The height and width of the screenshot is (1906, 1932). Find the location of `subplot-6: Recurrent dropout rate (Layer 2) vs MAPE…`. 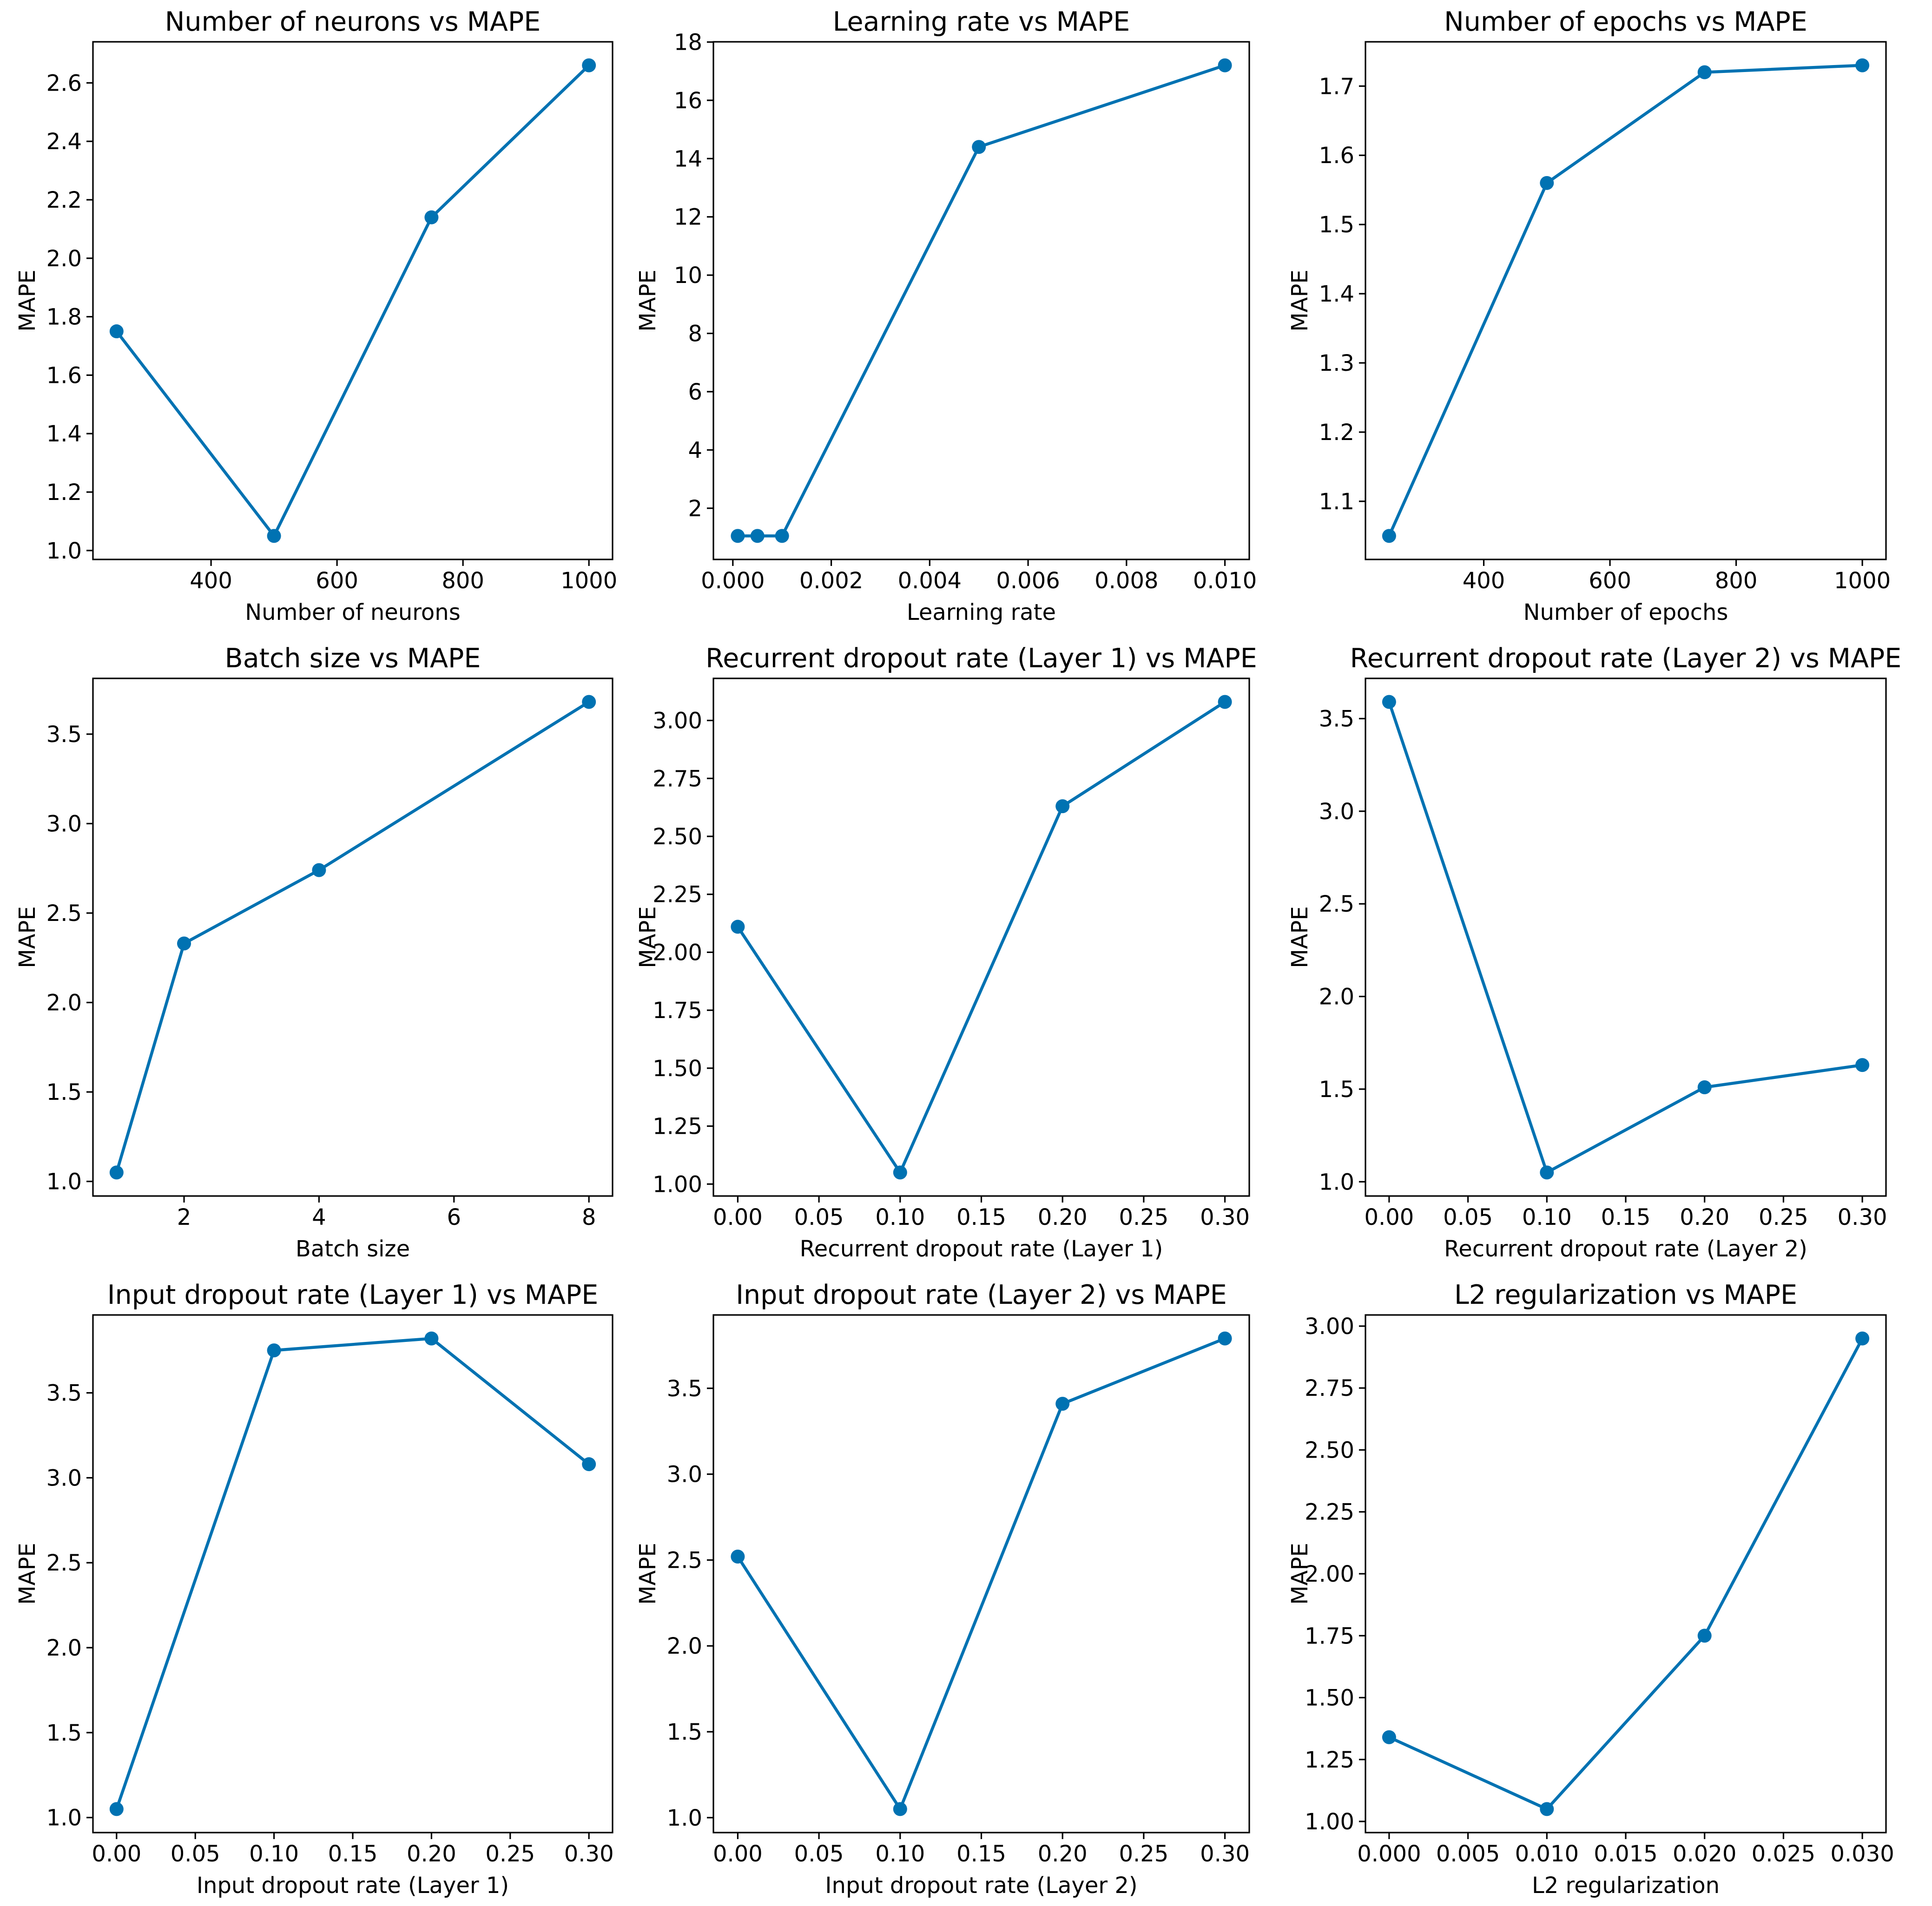

subplot-6: Recurrent dropout rate (Layer 2) vs MAPE… is located at coordinates (1594, 952).